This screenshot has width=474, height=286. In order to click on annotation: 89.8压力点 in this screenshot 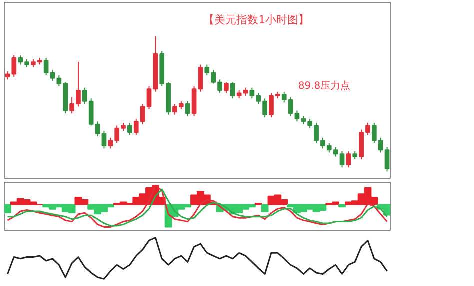, I will do `click(324, 86)`.